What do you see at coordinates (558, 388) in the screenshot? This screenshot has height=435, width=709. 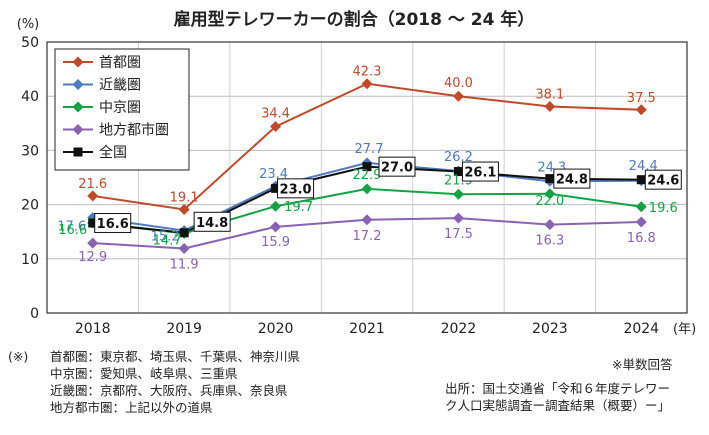 I see `source-line: 出所：国土交通省「令和６年度テレワー` at bounding box center [558, 388].